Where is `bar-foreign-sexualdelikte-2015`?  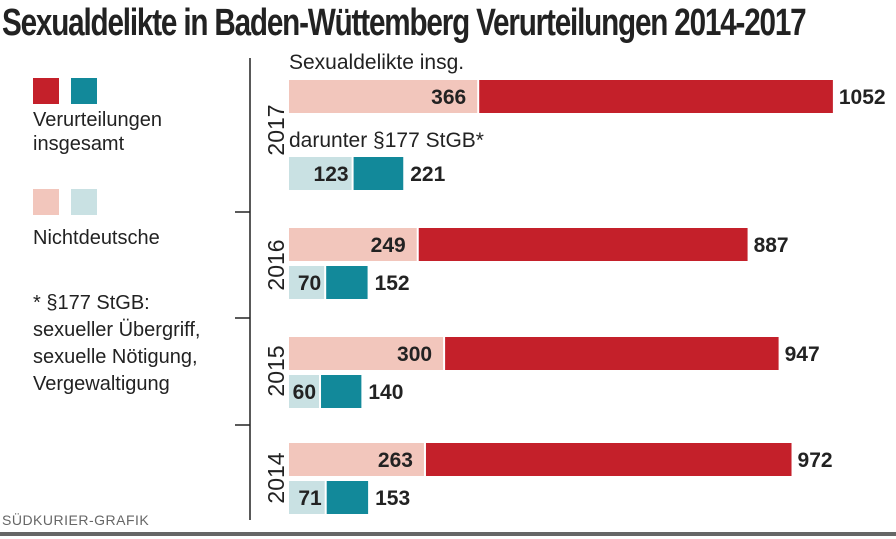
bar-foreign-sexualdelikte-2015 is located at coordinates (367, 353).